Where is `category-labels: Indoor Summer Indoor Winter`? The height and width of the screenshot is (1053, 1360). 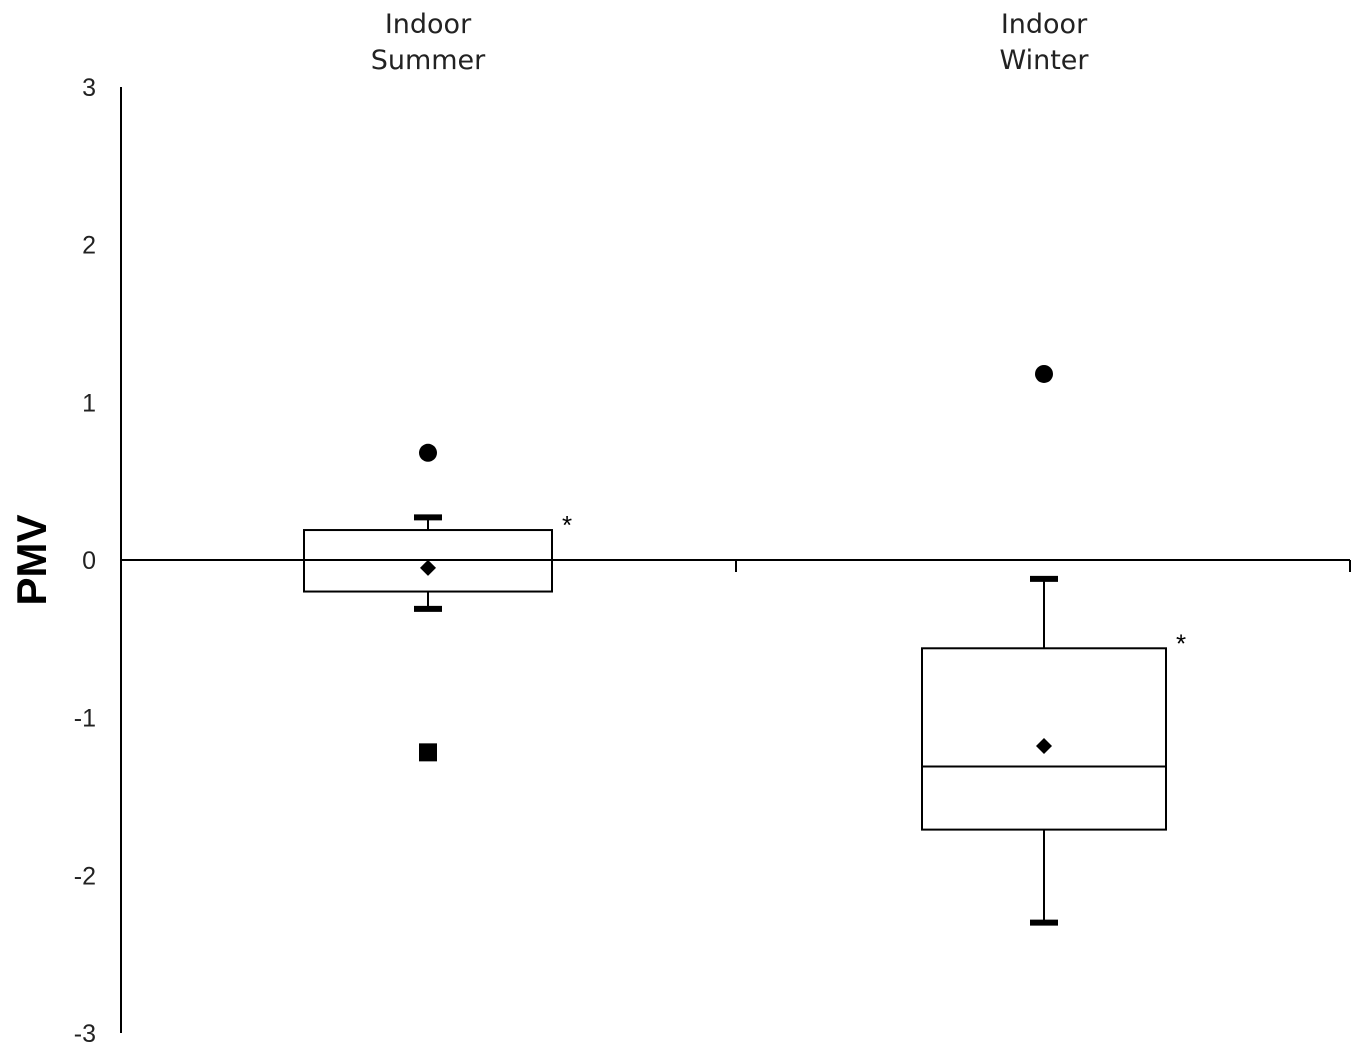 category-labels: Indoor Summer Indoor Winter is located at coordinates (730, 42).